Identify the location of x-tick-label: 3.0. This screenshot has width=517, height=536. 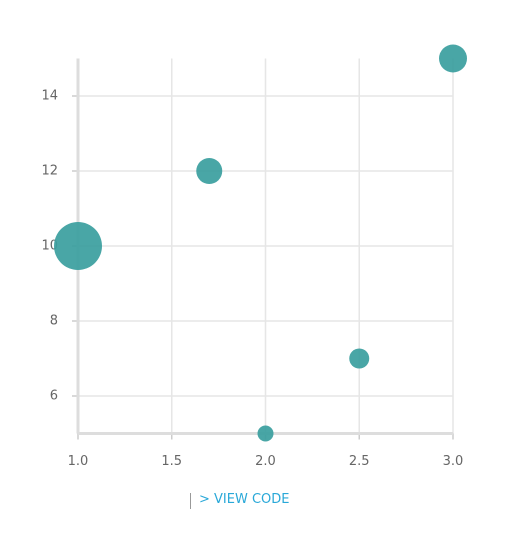
(453, 461).